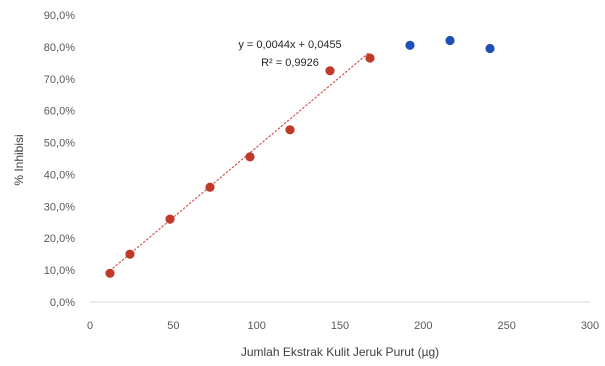  I want to click on y-tick-label: 10,0%, so click(59, 271).